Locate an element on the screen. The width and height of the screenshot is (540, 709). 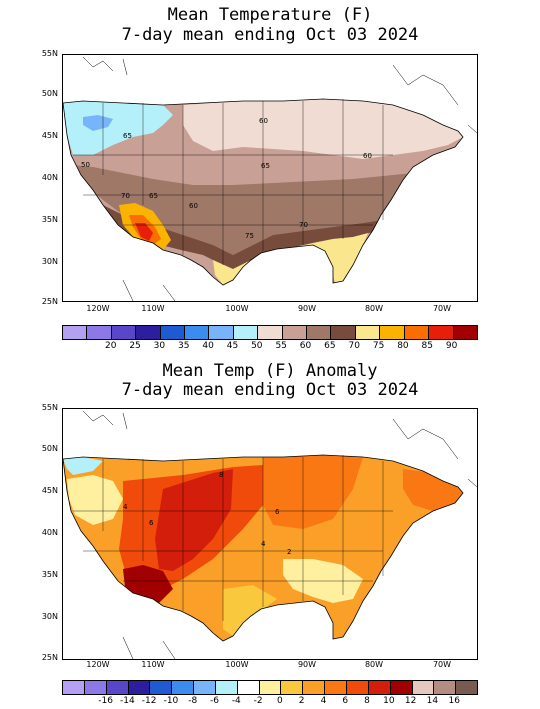
colorbar-label: 30 is located at coordinates (159, 346).